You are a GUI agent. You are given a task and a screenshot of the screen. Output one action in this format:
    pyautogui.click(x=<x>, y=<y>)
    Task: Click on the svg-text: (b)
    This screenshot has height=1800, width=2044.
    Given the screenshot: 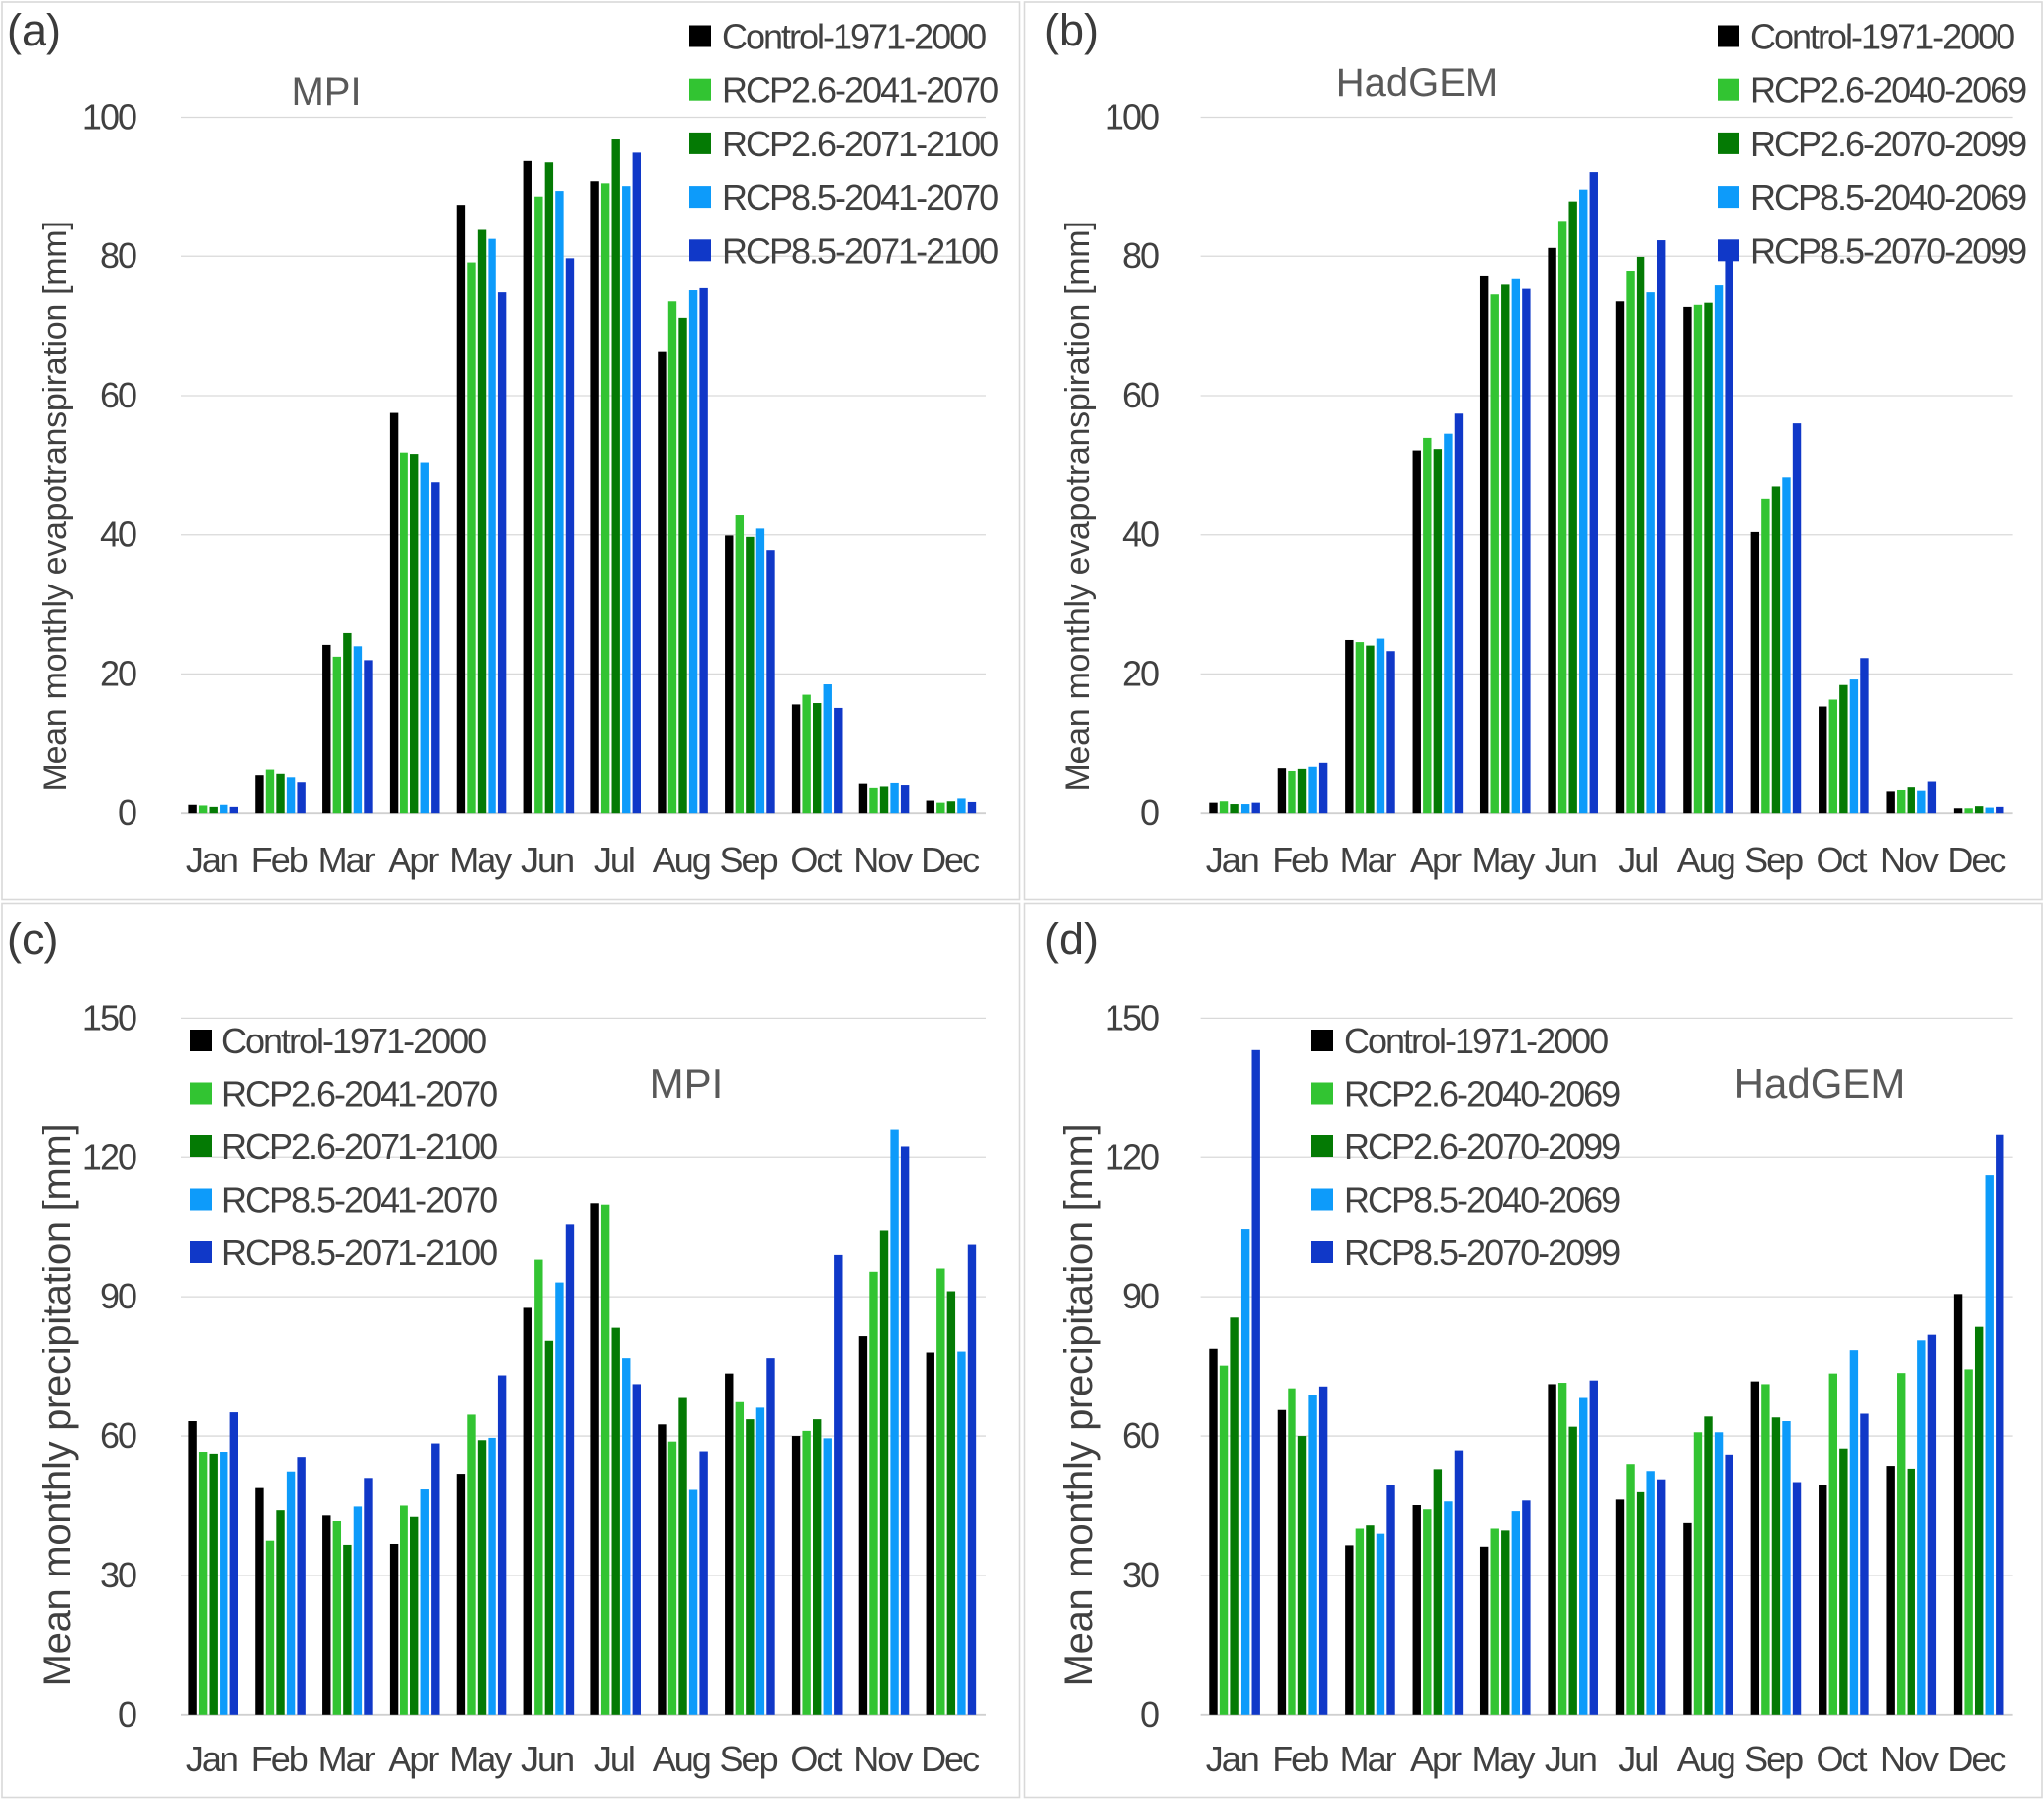 What is the action you would take?
    pyautogui.click(x=1071, y=30)
    